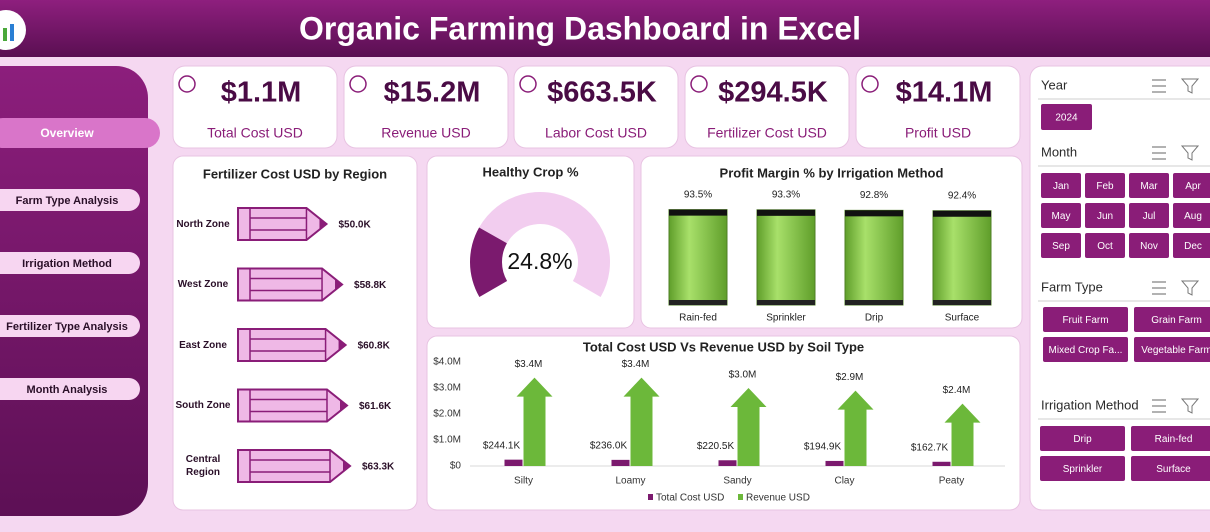 The width and height of the screenshot is (1210, 532). Describe the element at coordinates (698, 194) in the screenshot. I see `data-label: 93.5%` at that location.